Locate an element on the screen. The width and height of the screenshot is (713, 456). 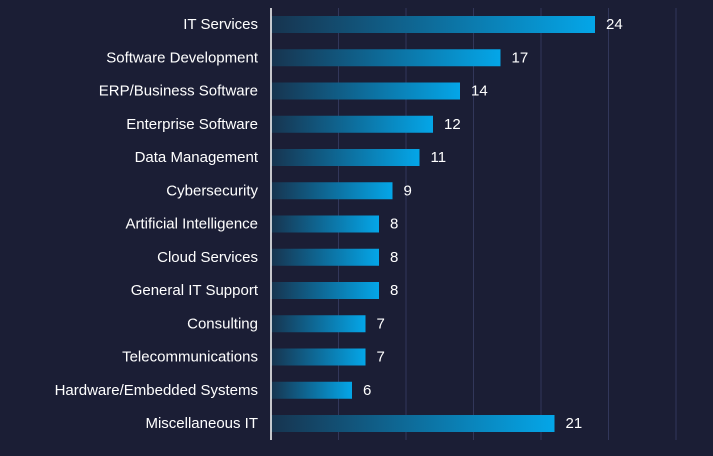
data-label: 11 is located at coordinates (439, 157).